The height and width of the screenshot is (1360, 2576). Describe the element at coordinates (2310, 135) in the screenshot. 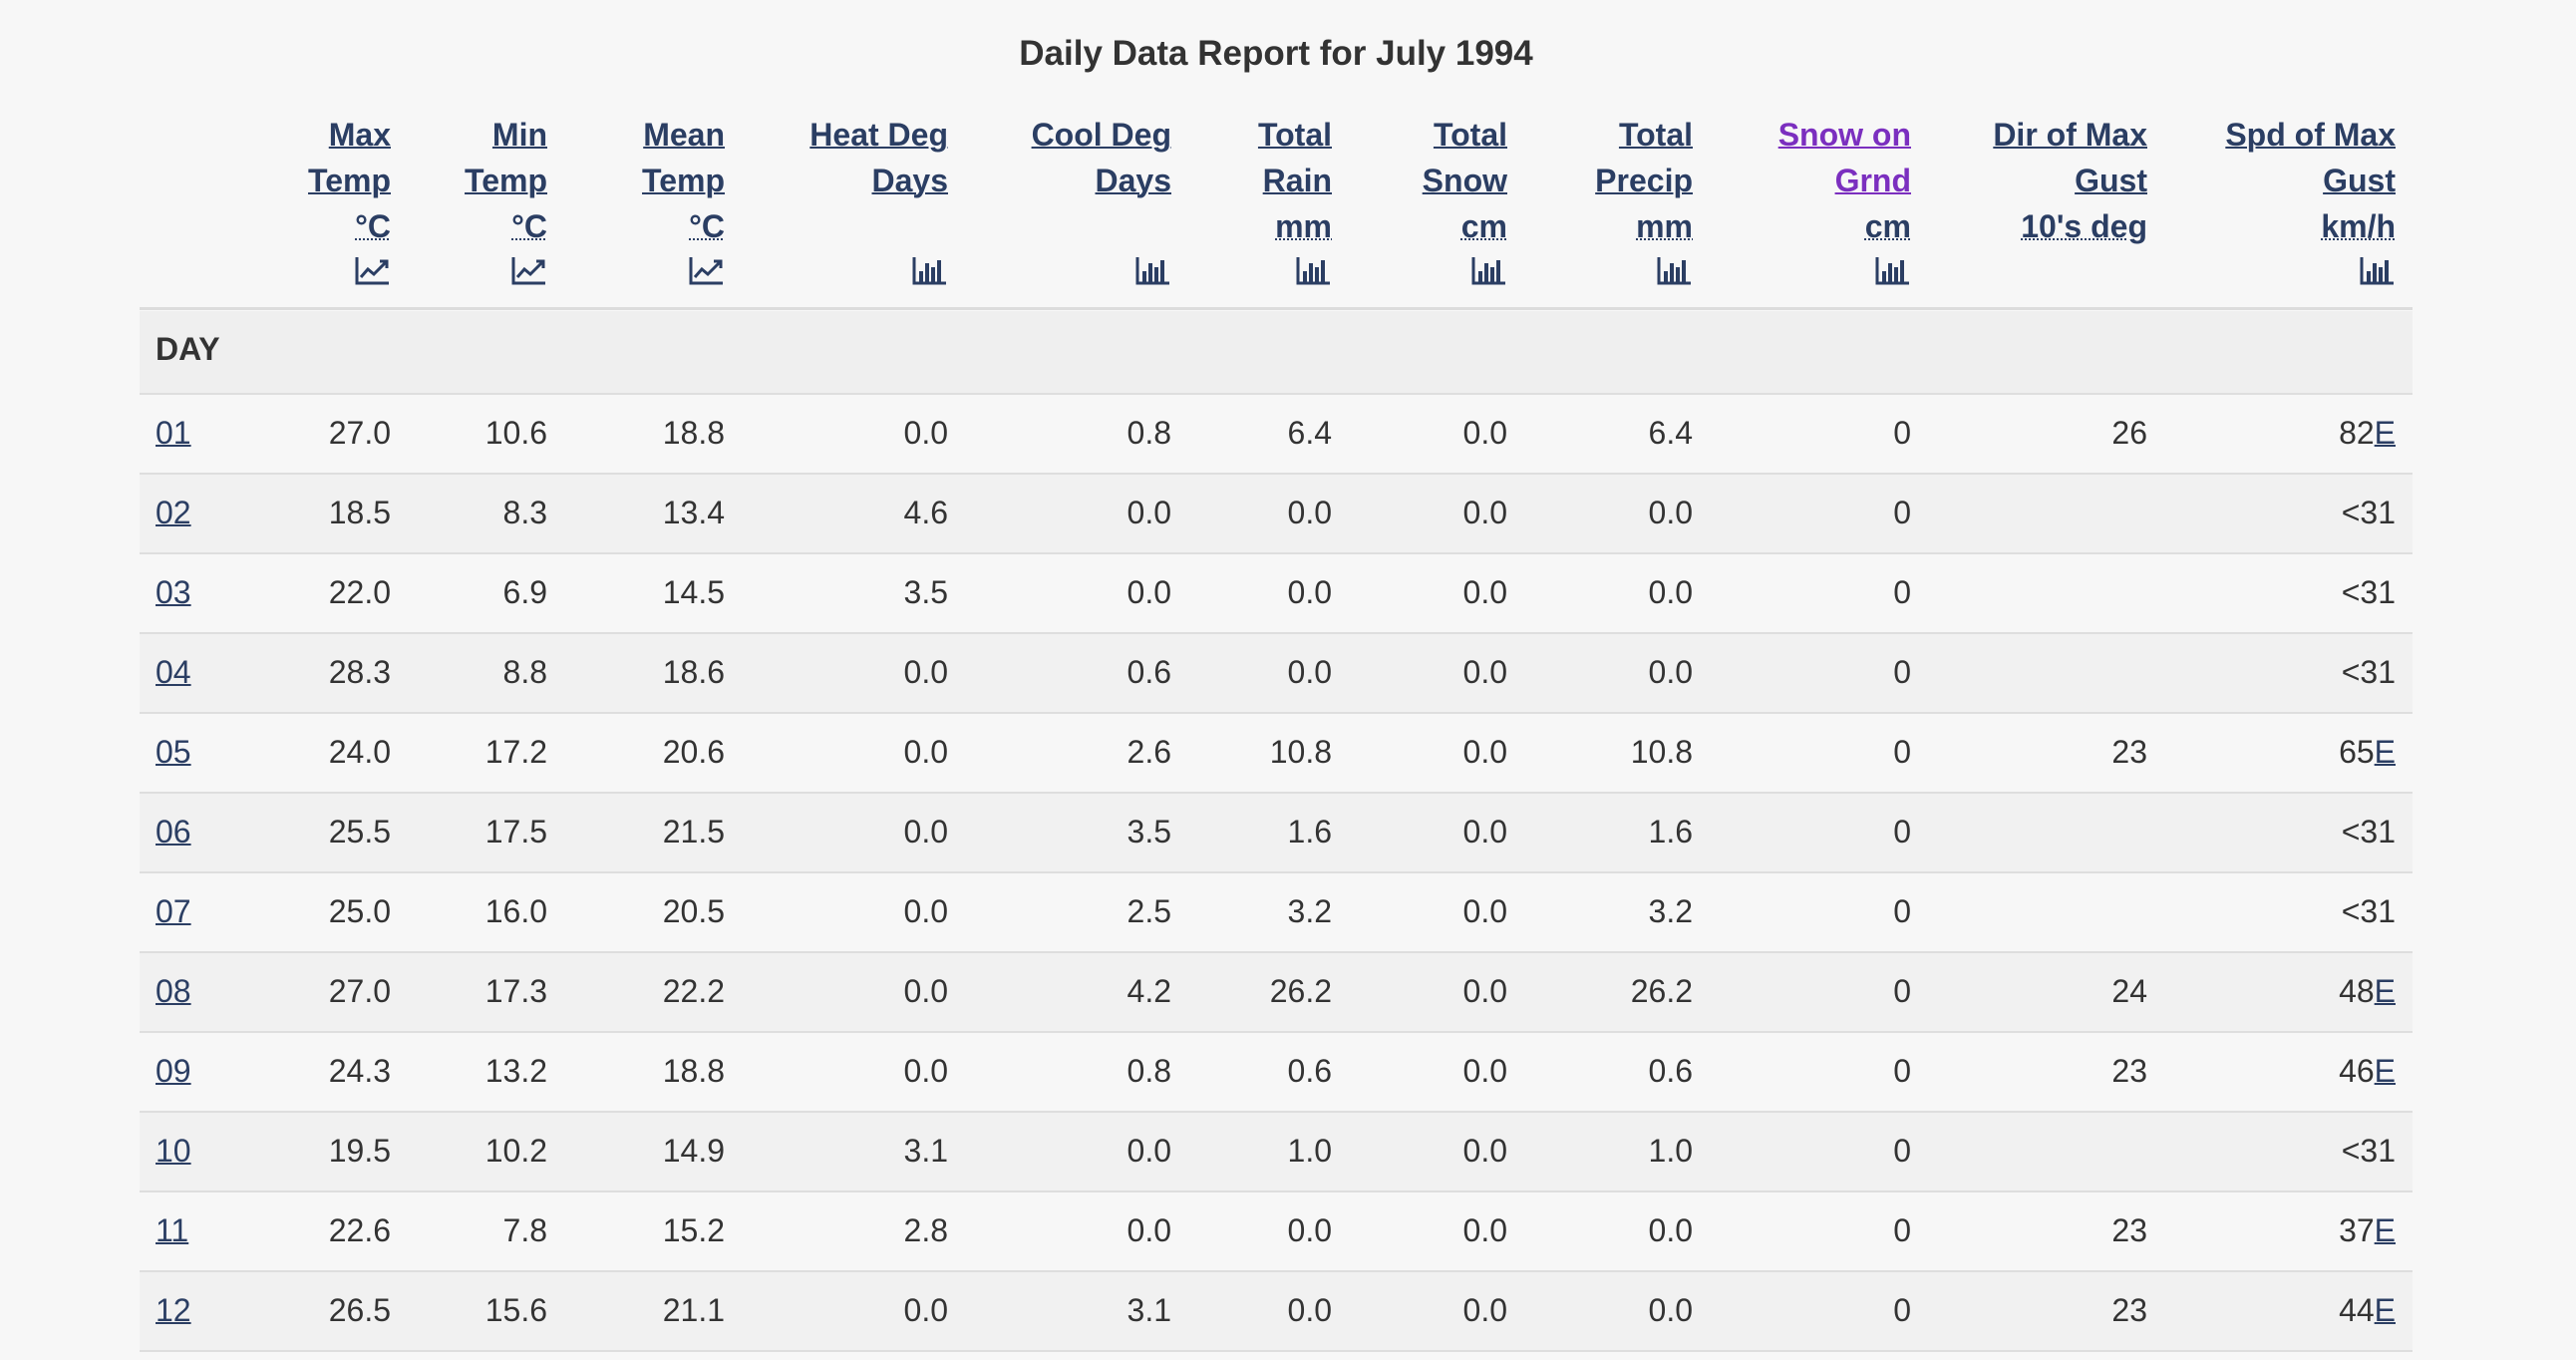

I see `column-header-link: Spd of Max` at that location.